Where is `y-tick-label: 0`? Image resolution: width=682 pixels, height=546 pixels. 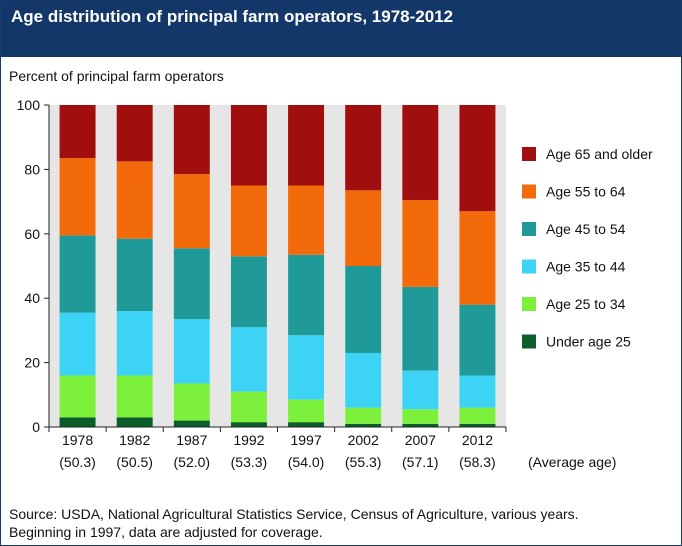 y-tick-label: 0 is located at coordinates (36, 427).